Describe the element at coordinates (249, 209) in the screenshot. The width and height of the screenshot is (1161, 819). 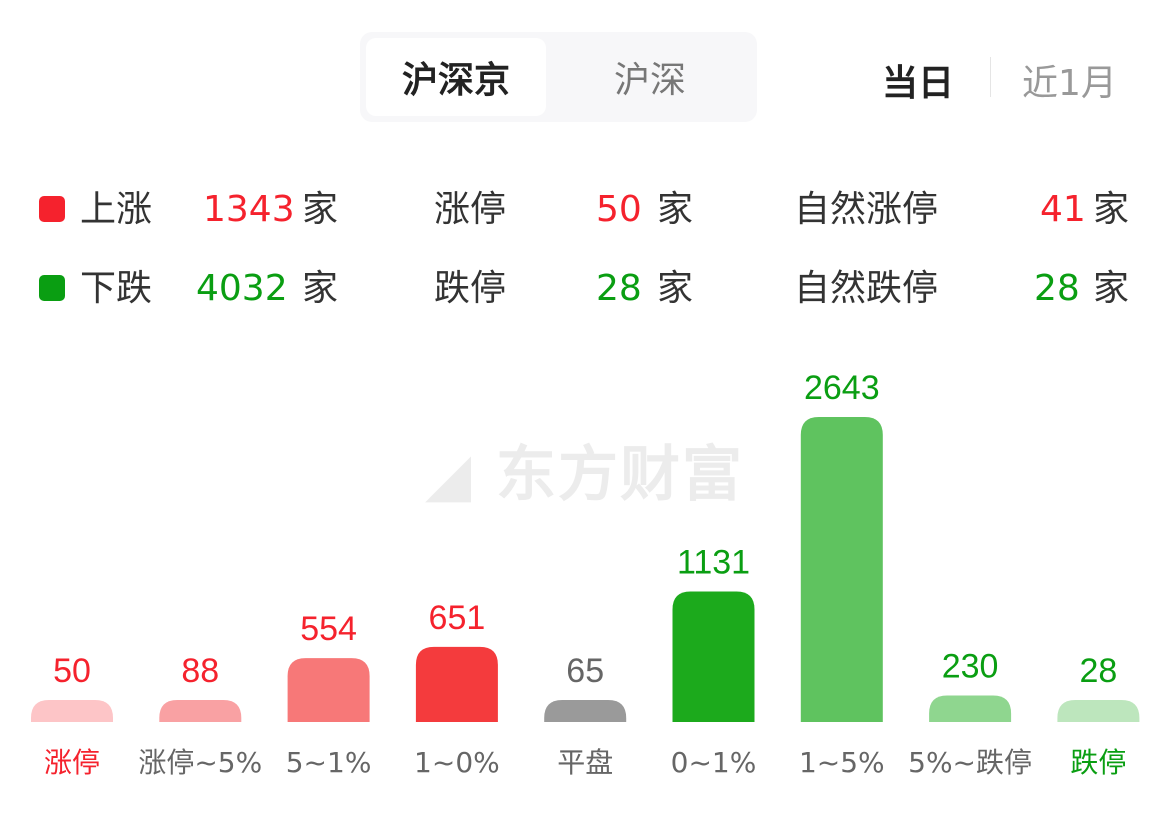
I see `up-count: 1343` at that location.